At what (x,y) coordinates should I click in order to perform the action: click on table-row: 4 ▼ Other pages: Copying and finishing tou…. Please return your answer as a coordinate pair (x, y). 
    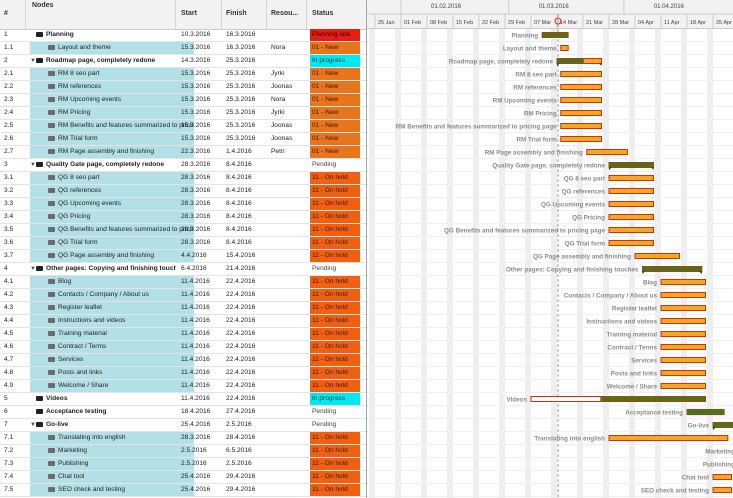
    Looking at the image, I should click on (183, 269).